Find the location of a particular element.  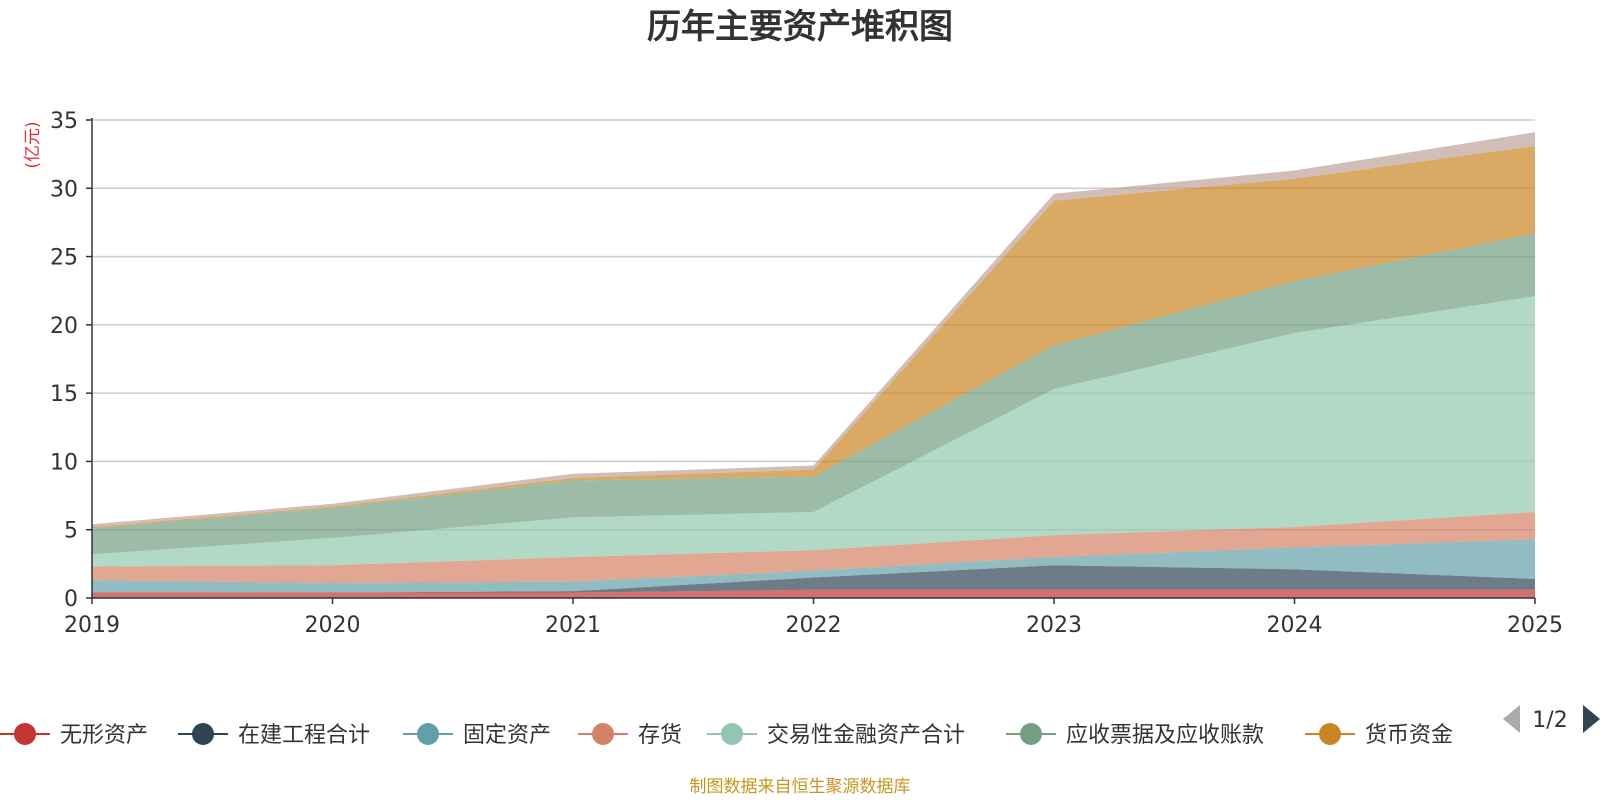

legend-item-3: 固定资产 is located at coordinates (477, 735).